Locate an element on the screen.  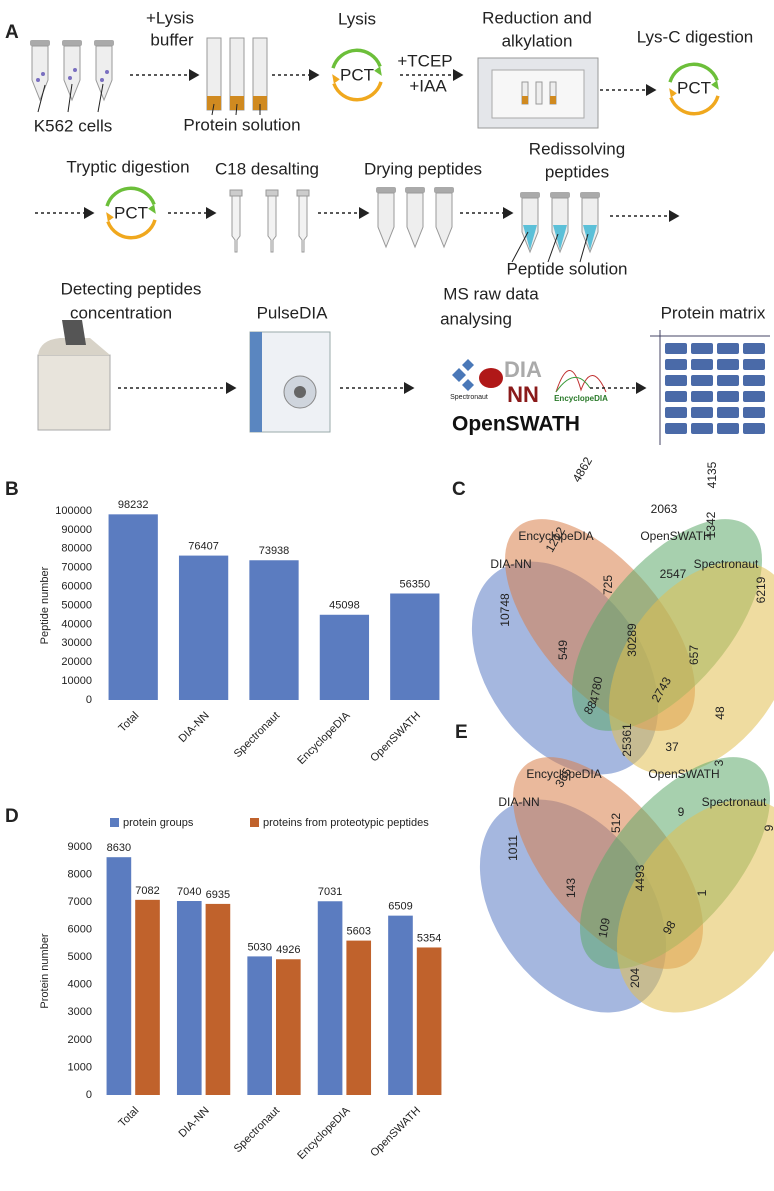
step-label: Lysis is located at coordinates (357, 18).